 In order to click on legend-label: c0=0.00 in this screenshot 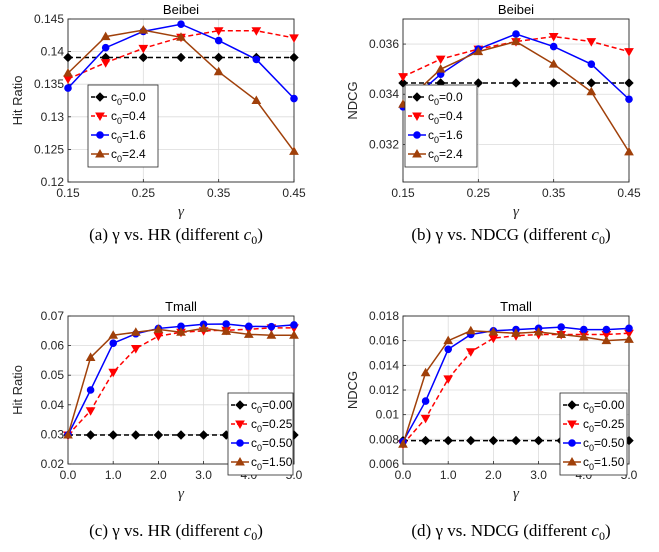, I will do `click(272, 406)`.